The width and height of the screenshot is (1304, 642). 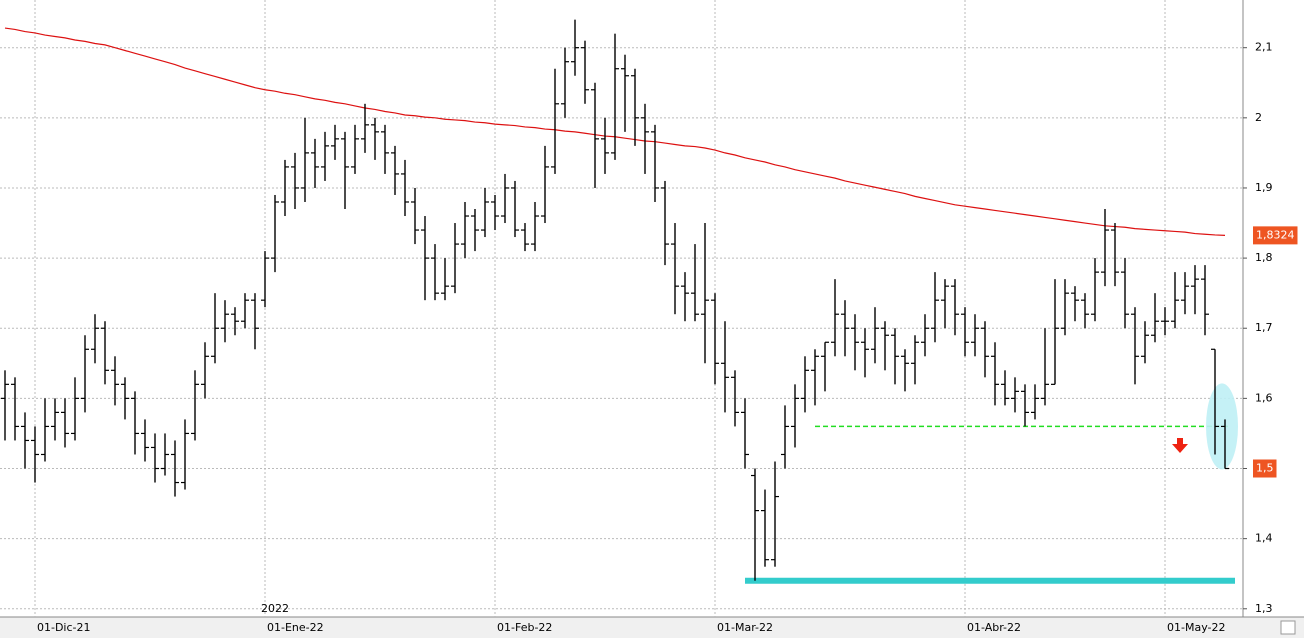 What do you see at coordinates (1264, 187) in the screenshot?
I see `y-tick-label: 1,9` at bounding box center [1264, 187].